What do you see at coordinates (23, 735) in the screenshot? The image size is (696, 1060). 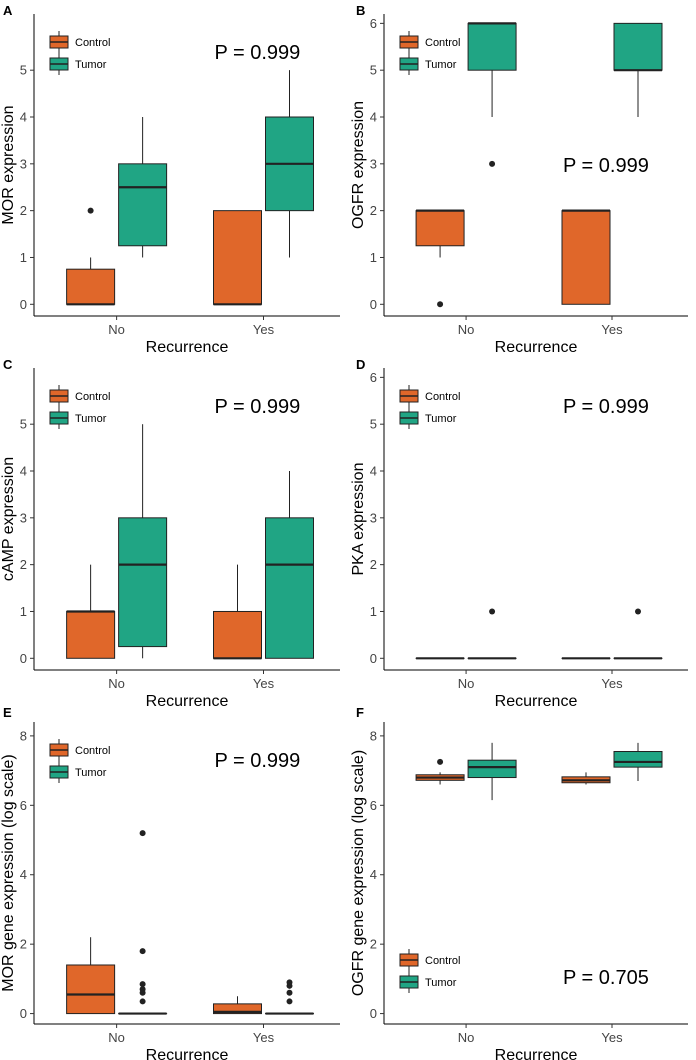 I see `y-tick-label: 8` at bounding box center [23, 735].